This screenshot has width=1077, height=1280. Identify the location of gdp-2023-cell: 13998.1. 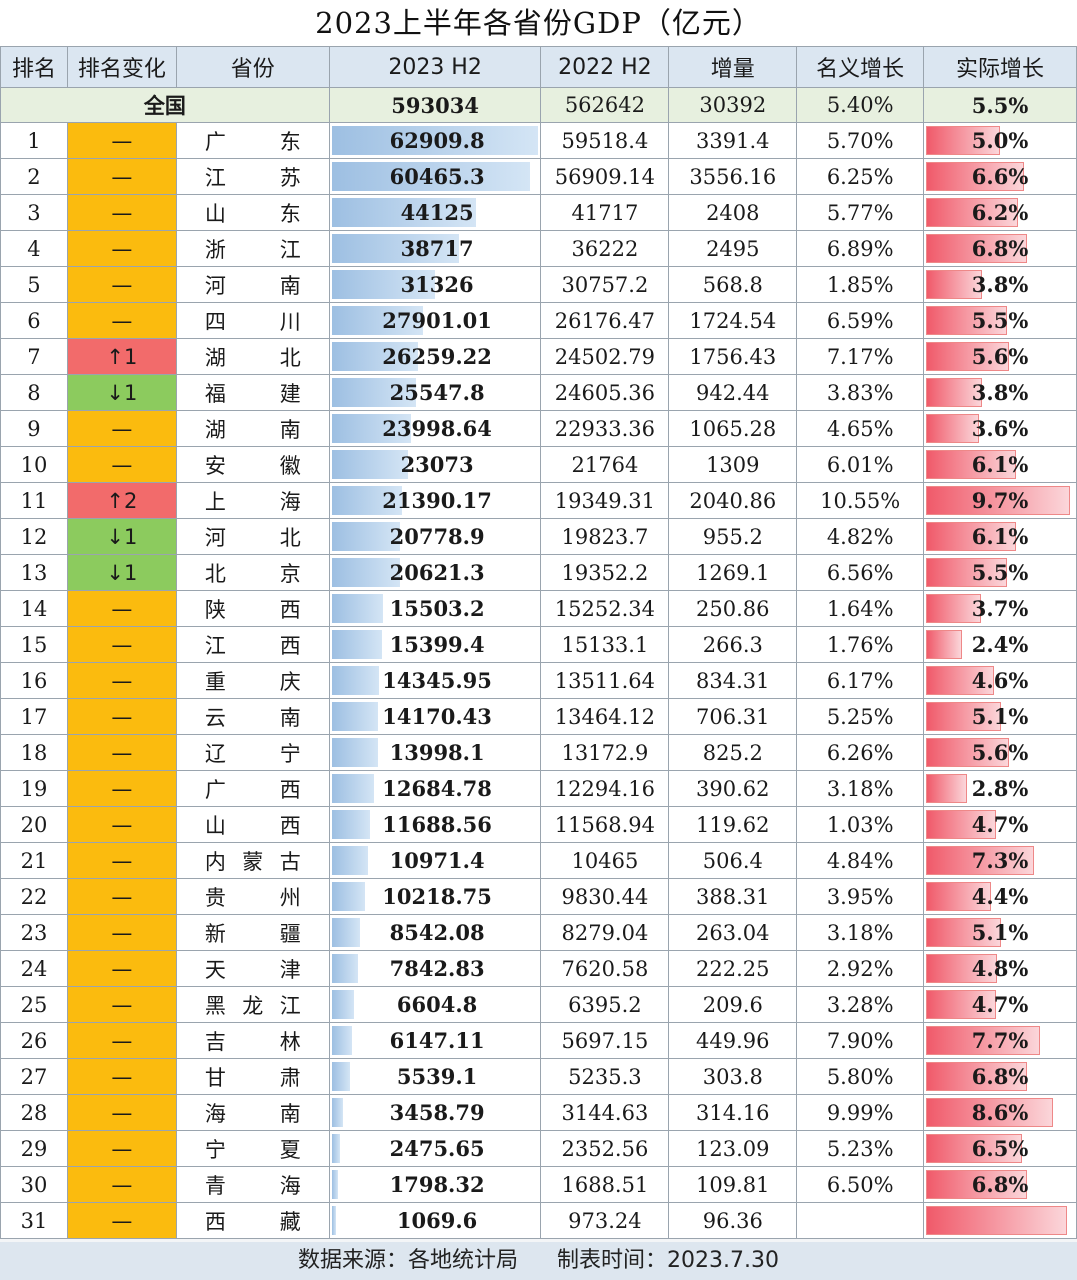
(435, 752).